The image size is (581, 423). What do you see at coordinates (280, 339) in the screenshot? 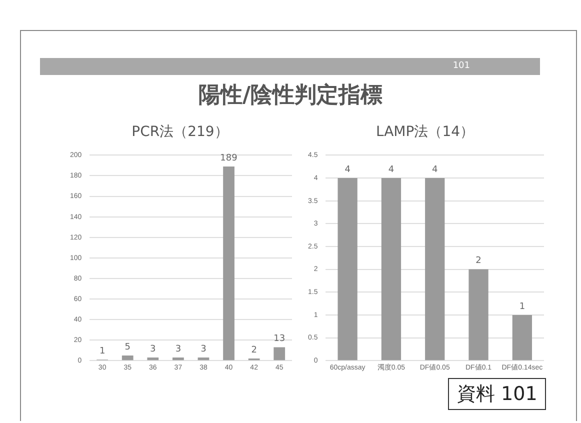
I see `data-label: 13` at bounding box center [280, 339].